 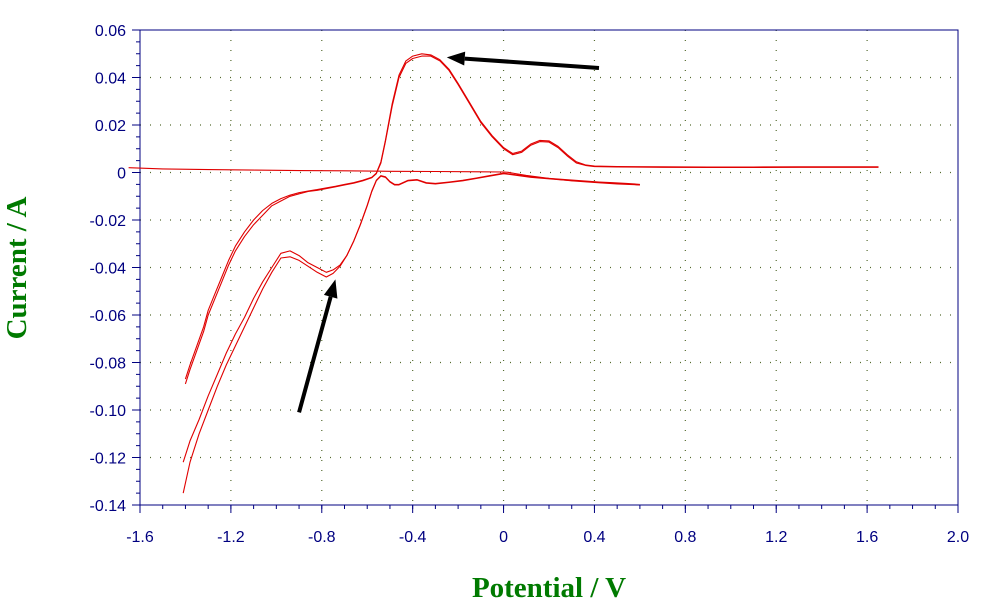 What do you see at coordinates (958, 537) in the screenshot?
I see `x-tick-label: 2.0` at bounding box center [958, 537].